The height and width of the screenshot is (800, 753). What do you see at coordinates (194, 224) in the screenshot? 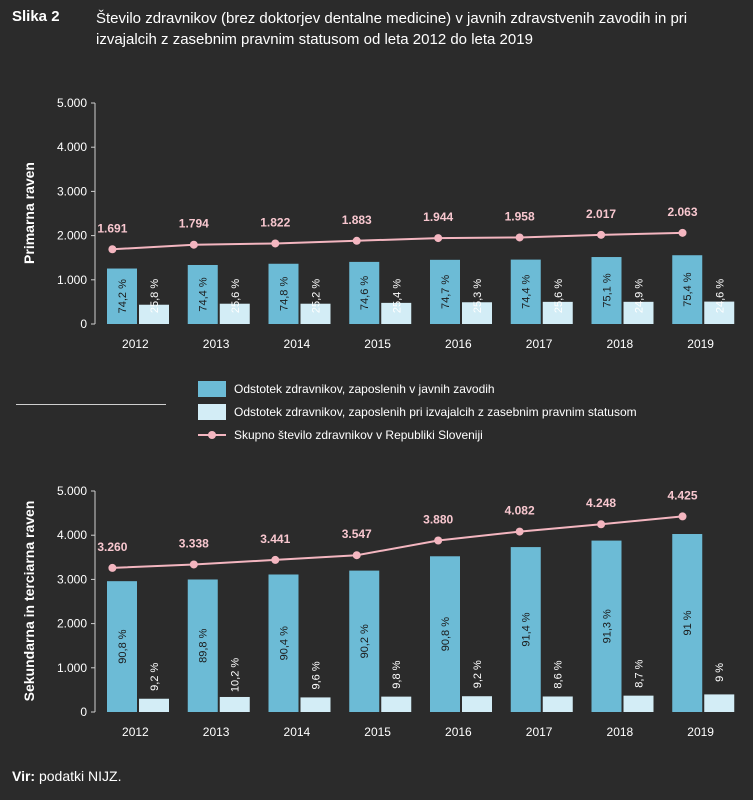
I see `primary-total-label: 1.794` at bounding box center [194, 224].